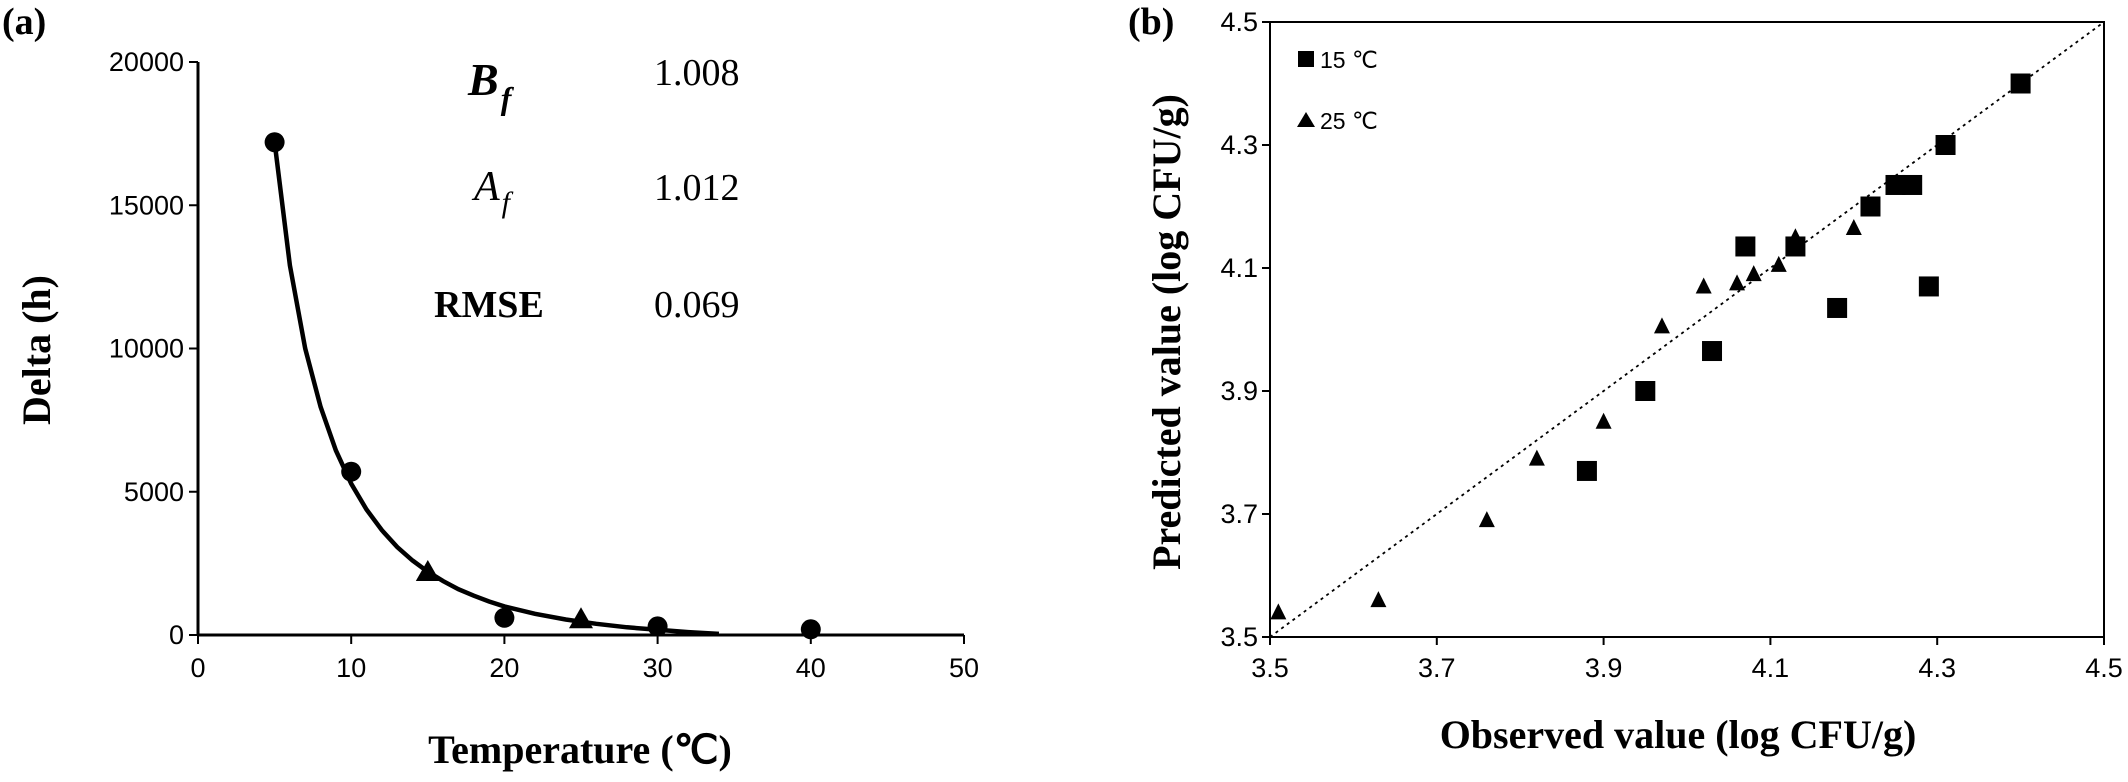 The image size is (2128, 782). Describe the element at coordinates (483, 79) in the screenshot. I see `bf-label-main: B` at that location.